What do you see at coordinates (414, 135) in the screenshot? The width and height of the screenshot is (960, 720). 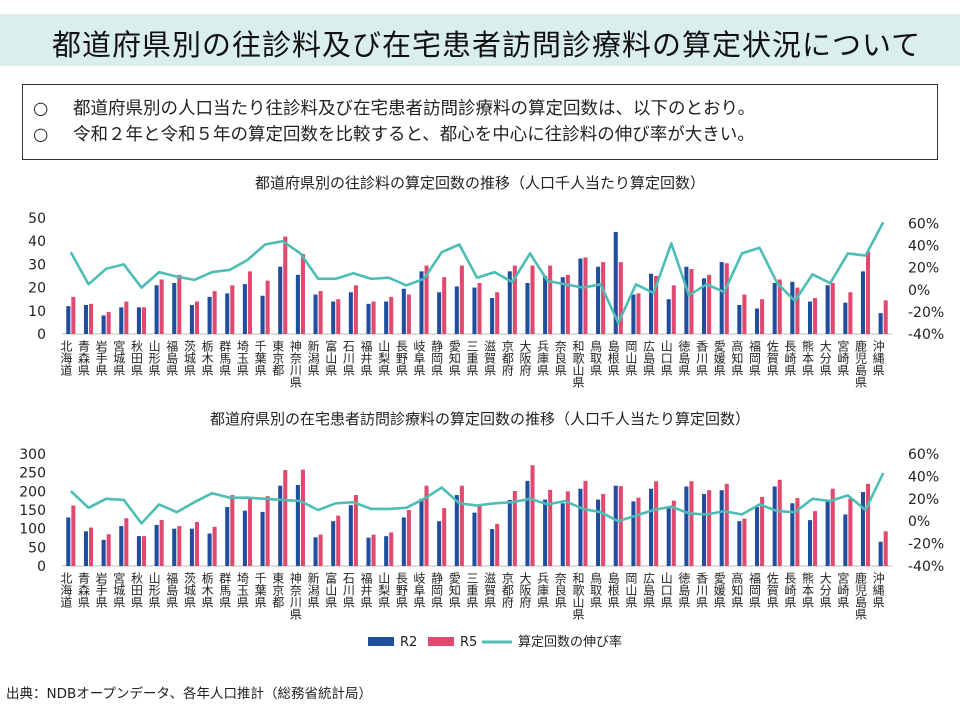 I see `summary-text: 令和２年と令和５年の算定回数を比較すると、都心を中心に往診料の伸び率が大きい。` at bounding box center [414, 135].